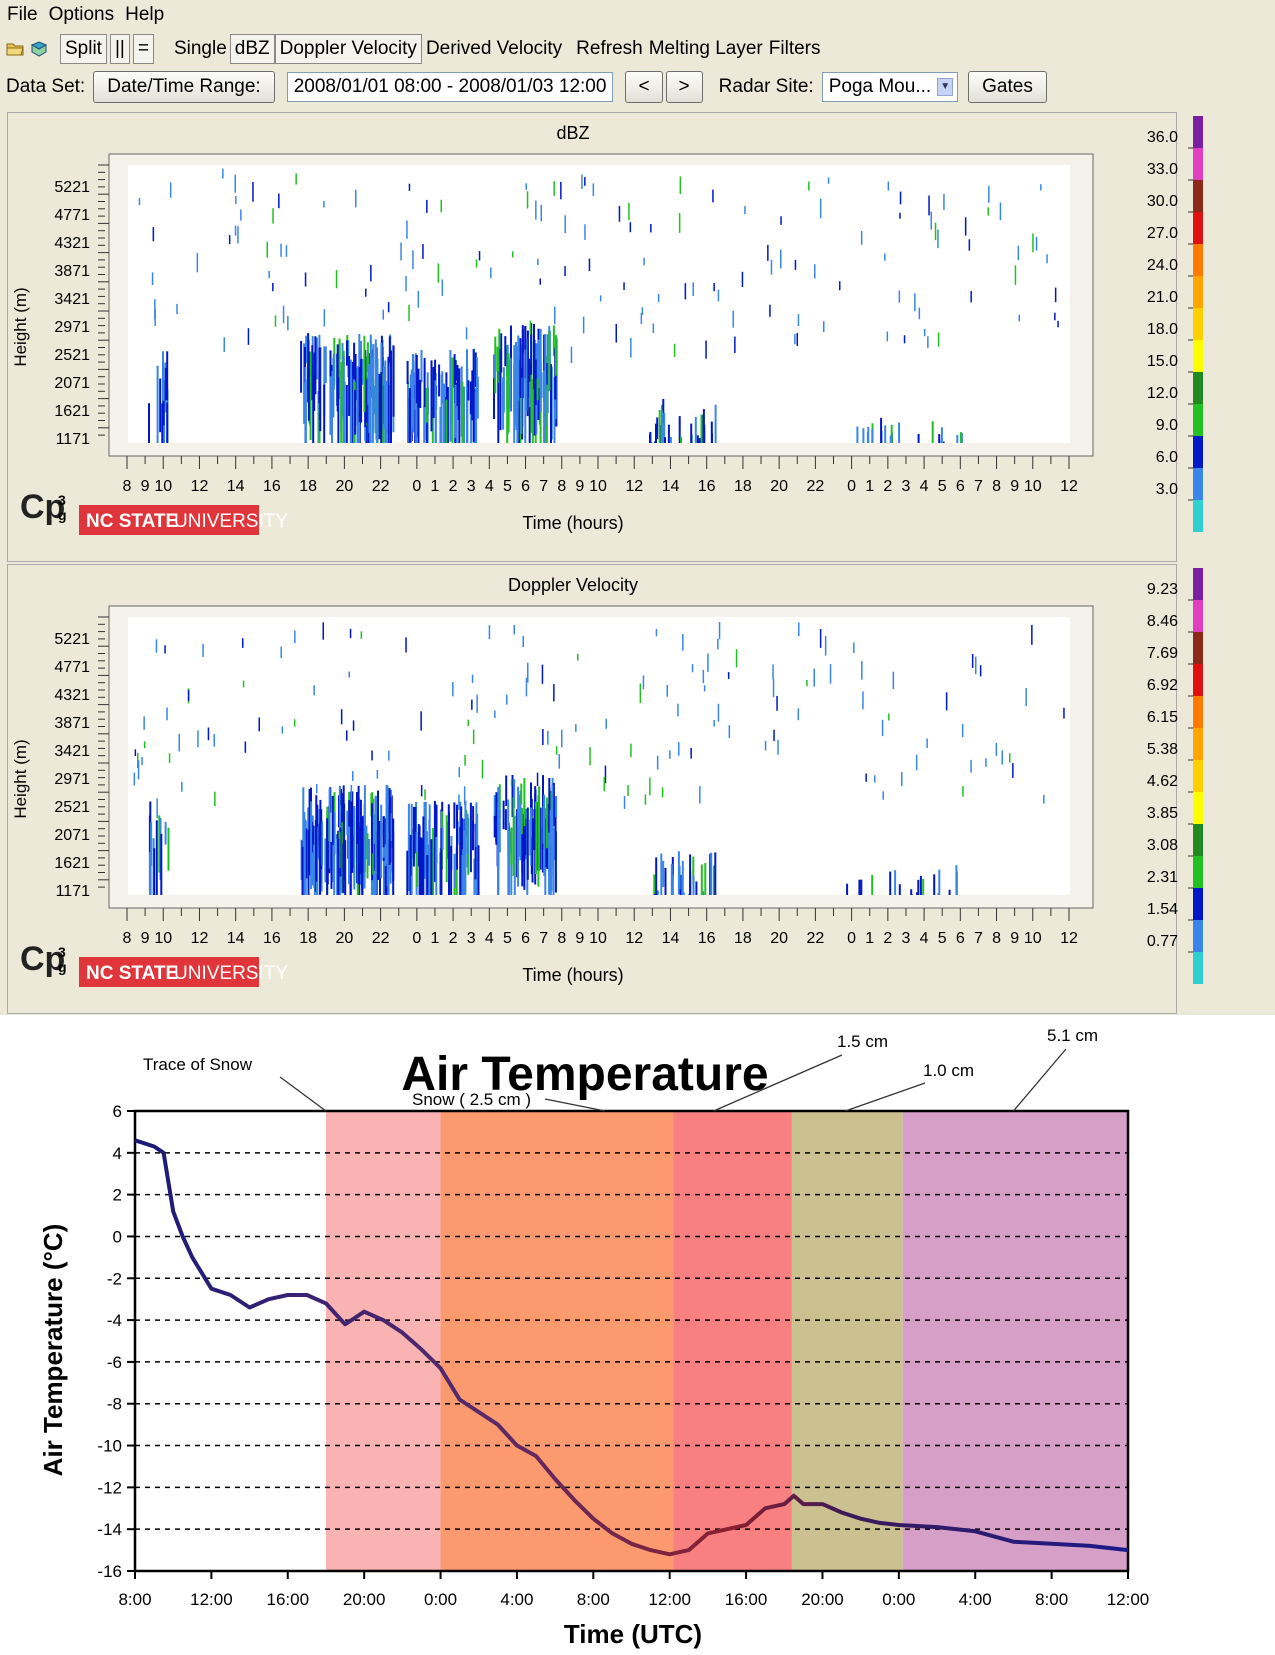 This screenshot has width=1275, height=1655. What do you see at coordinates (72, 327) in the screenshot?
I see `y-tick-label: 2971` at bounding box center [72, 327].